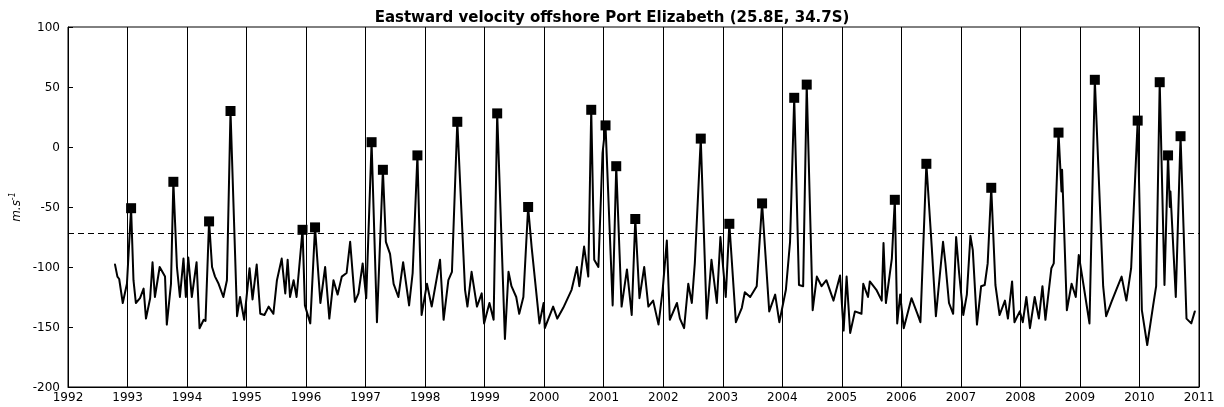 The image size is (1224, 407). Describe the element at coordinates (1139, 397) in the screenshot. I see `x-tick-label: 2010` at that location.